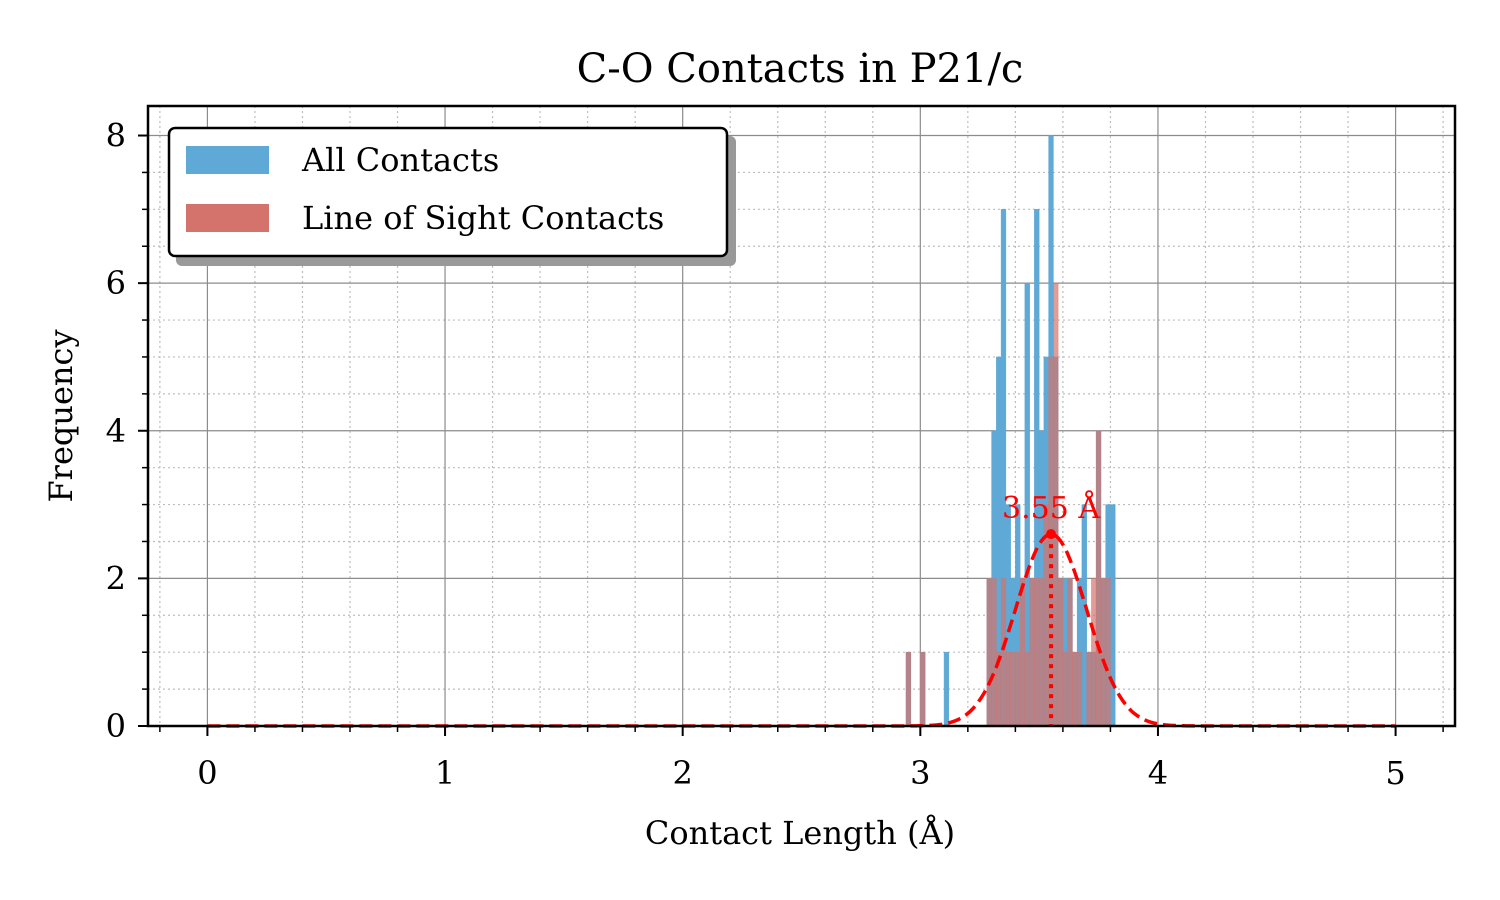 The width and height of the screenshot is (1500, 900). I want to click on legend-swatch-line-of-sight, so click(227, 218).